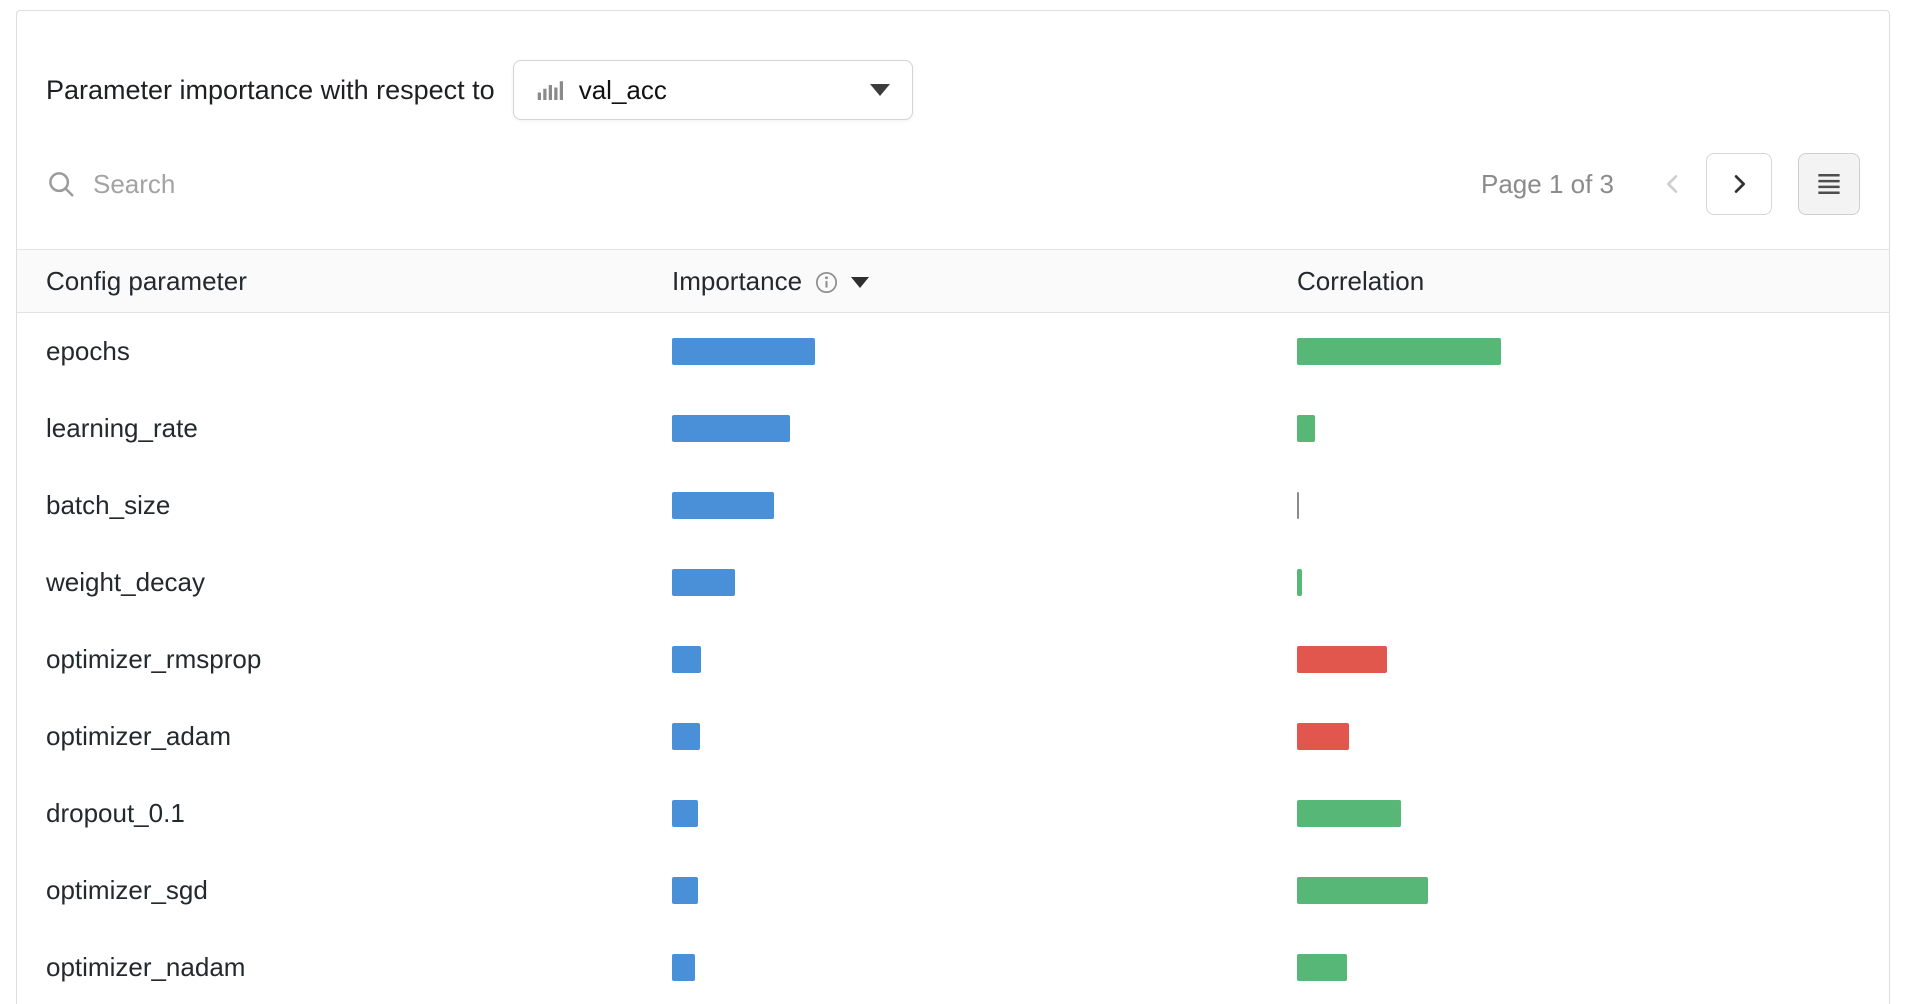 The width and height of the screenshot is (1906, 1004). Describe the element at coordinates (737, 280) in the screenshot. I see `importance-column-label: Importance` at that location.